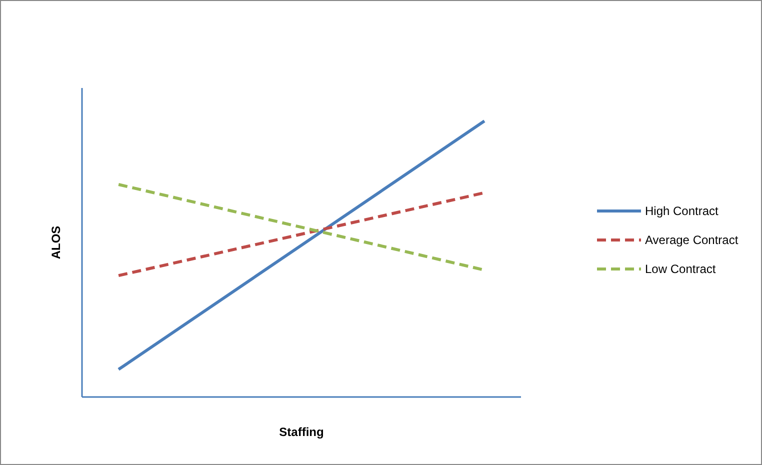 This screenshot has height=465, width=762. I want to click on legend-label: Average Contract, so click(692, 240).